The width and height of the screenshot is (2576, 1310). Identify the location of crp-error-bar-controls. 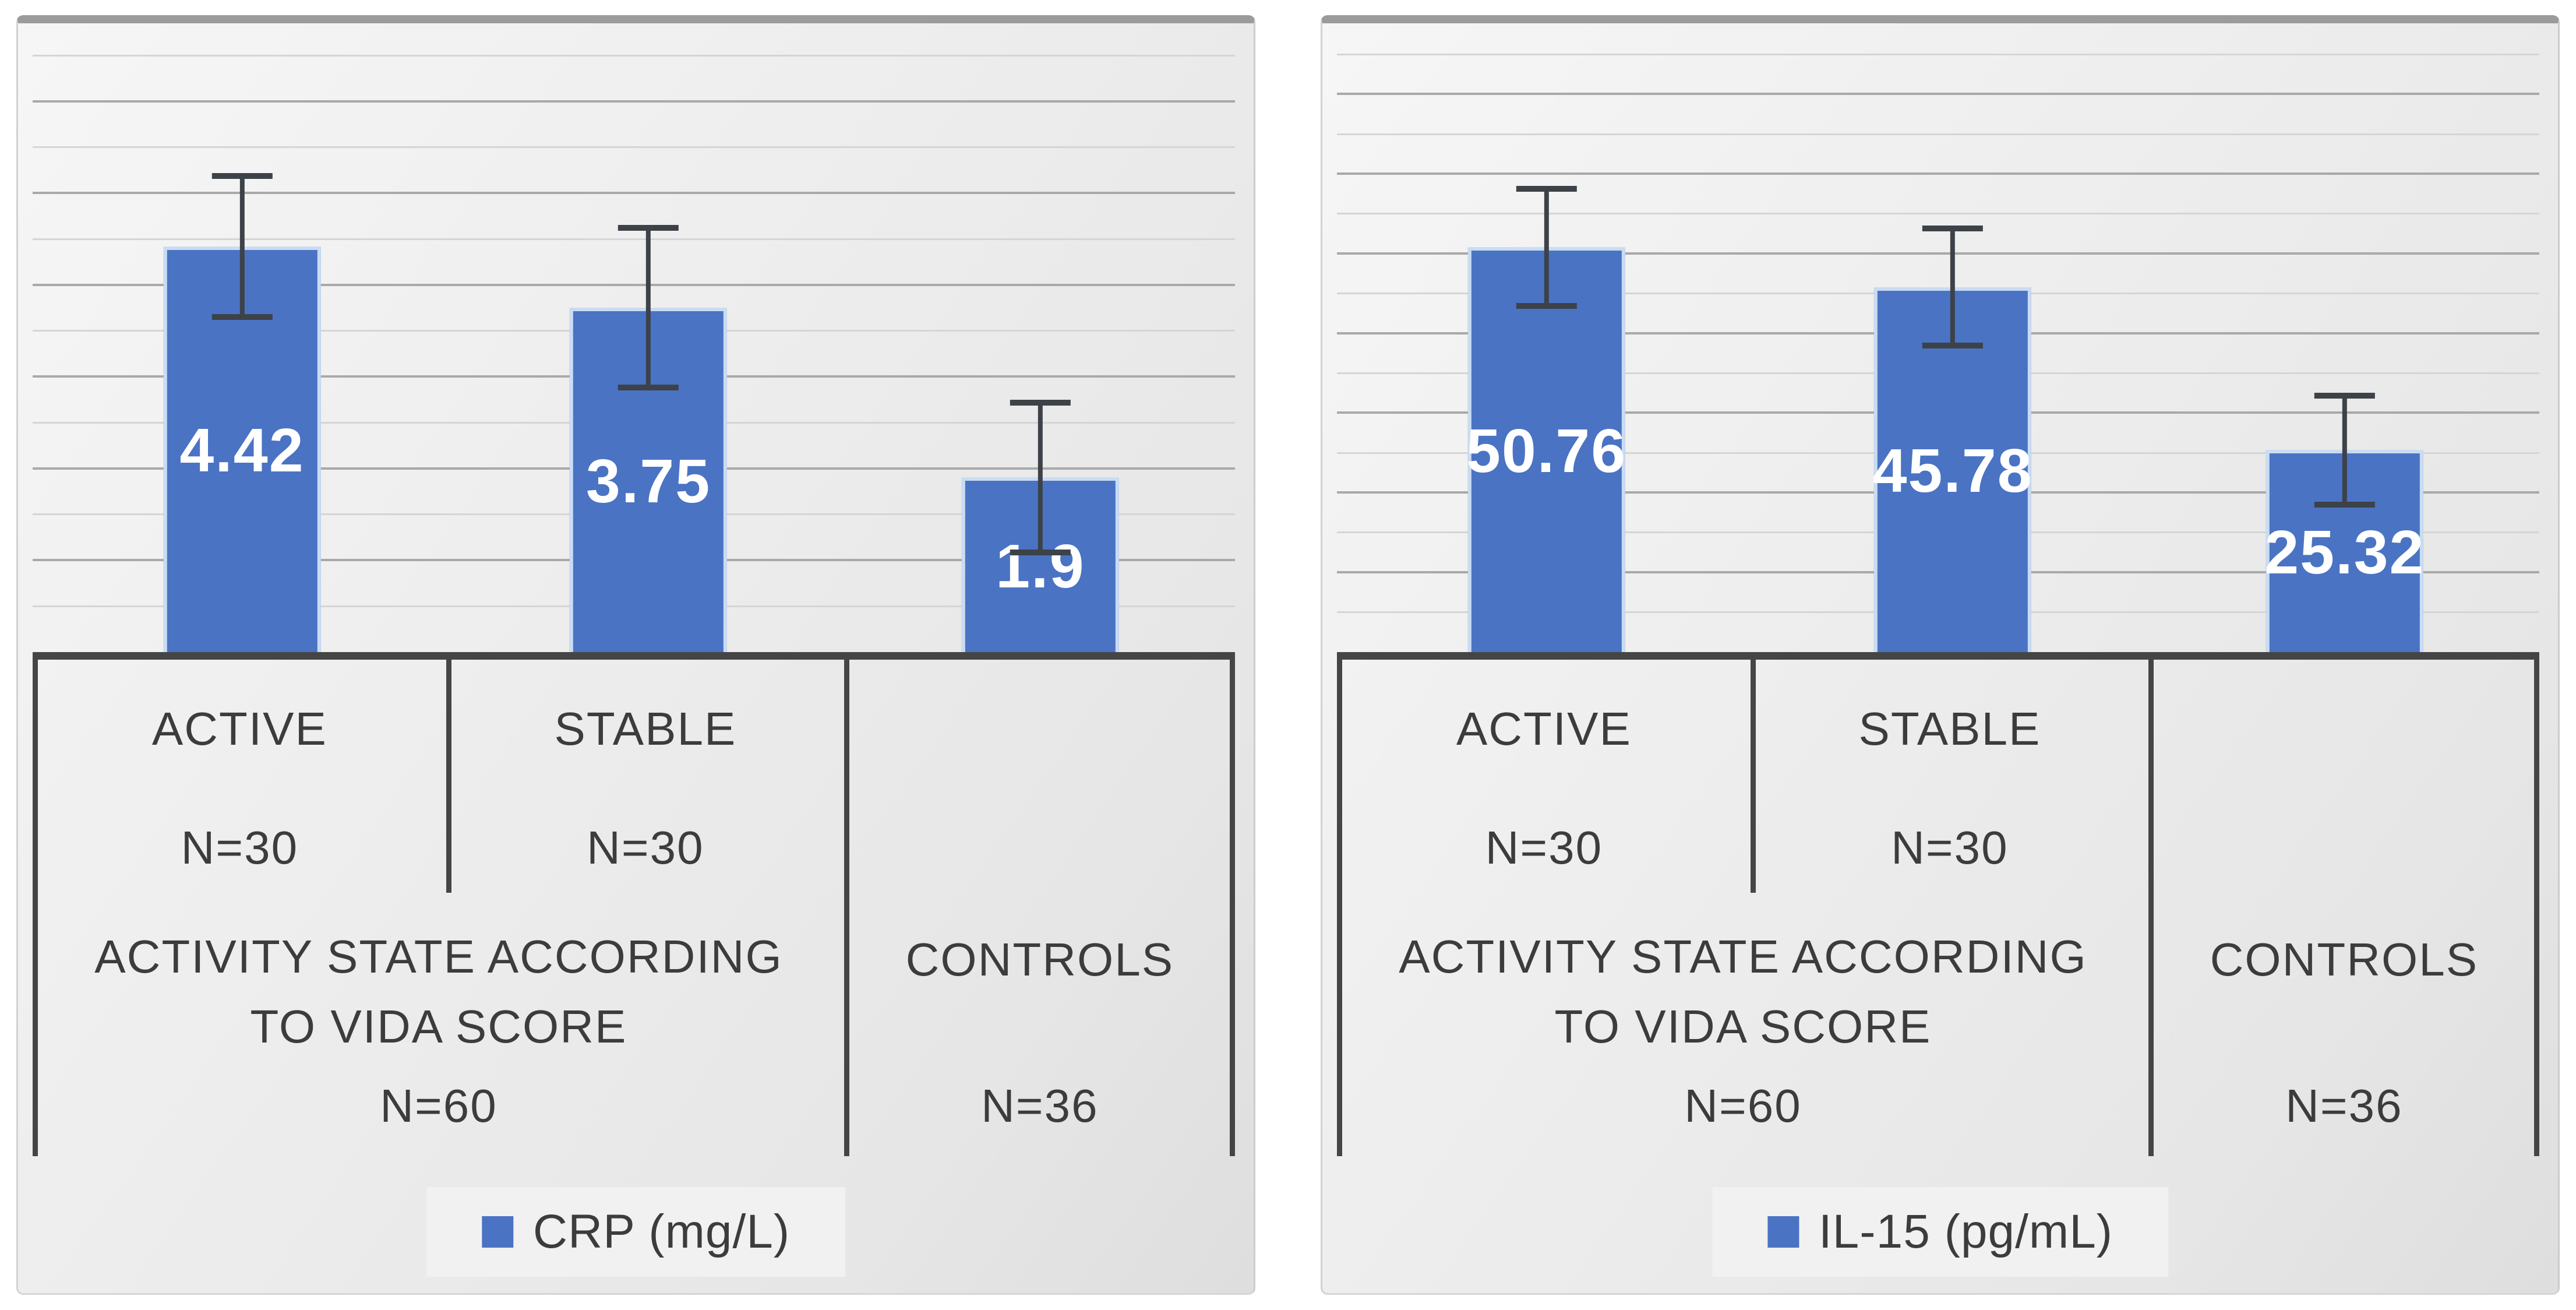
(1040, 477).